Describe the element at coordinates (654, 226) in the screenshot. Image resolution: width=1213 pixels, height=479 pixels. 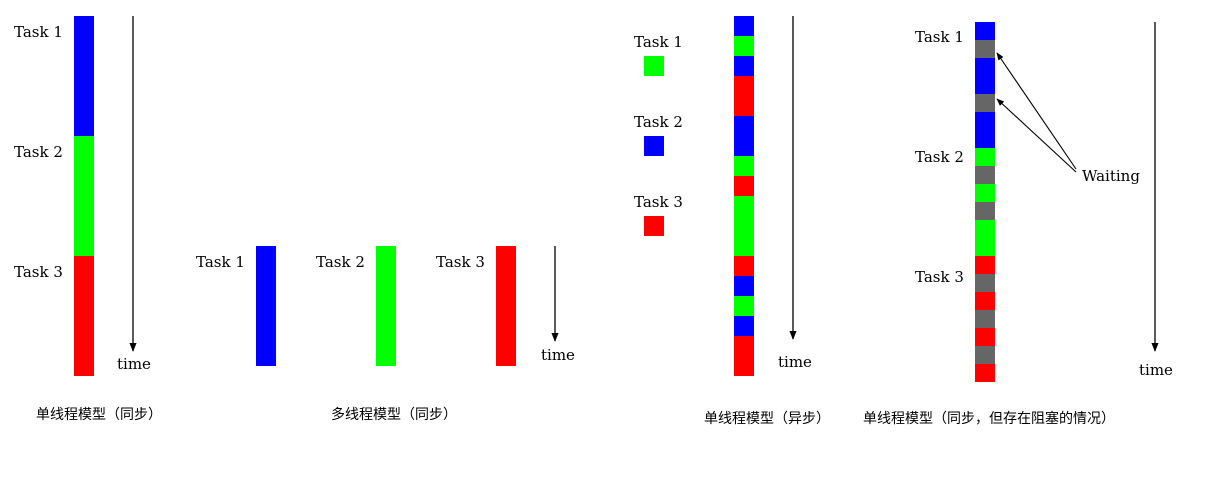
I see `task-3-color-swatch` at that location.